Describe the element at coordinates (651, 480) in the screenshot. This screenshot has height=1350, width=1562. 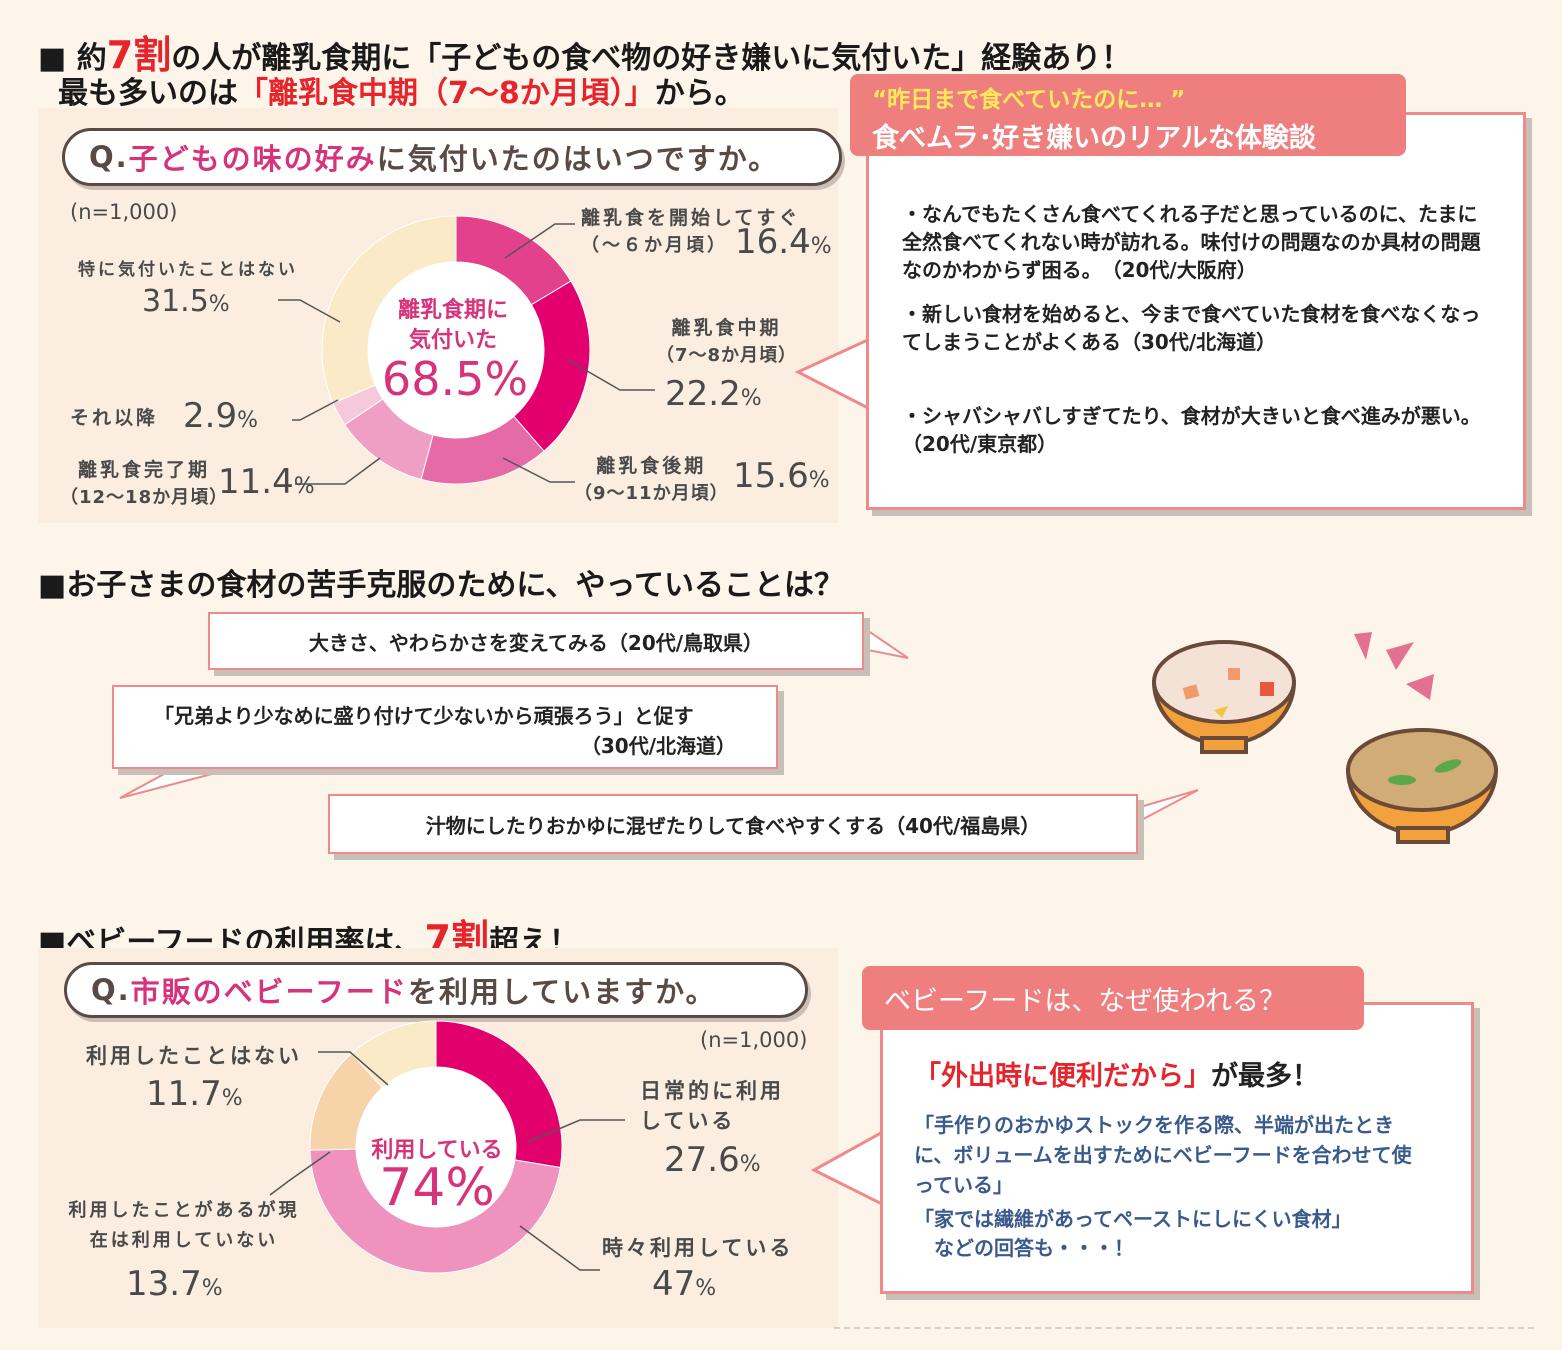
I see `label-late: 離乳食後期 （9〜11か月頃）` at that location.